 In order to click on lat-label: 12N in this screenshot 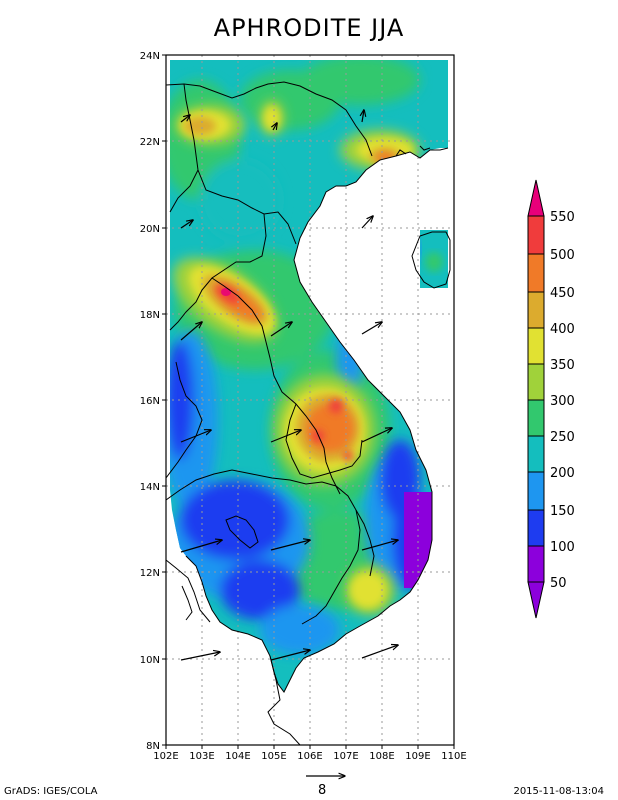, I will do `click(150, 573)`.